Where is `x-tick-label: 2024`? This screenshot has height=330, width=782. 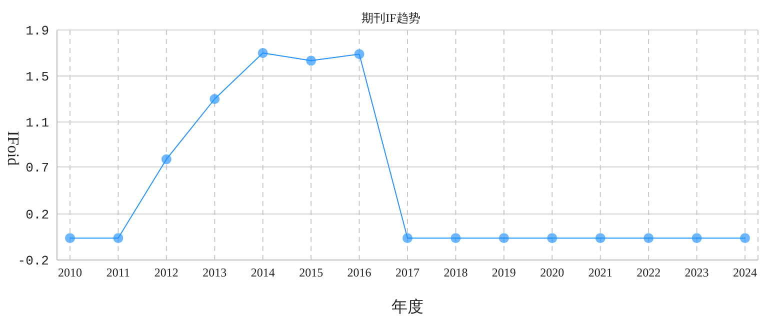 x-tick-label: 2024 is located at coordinates (745, 273).